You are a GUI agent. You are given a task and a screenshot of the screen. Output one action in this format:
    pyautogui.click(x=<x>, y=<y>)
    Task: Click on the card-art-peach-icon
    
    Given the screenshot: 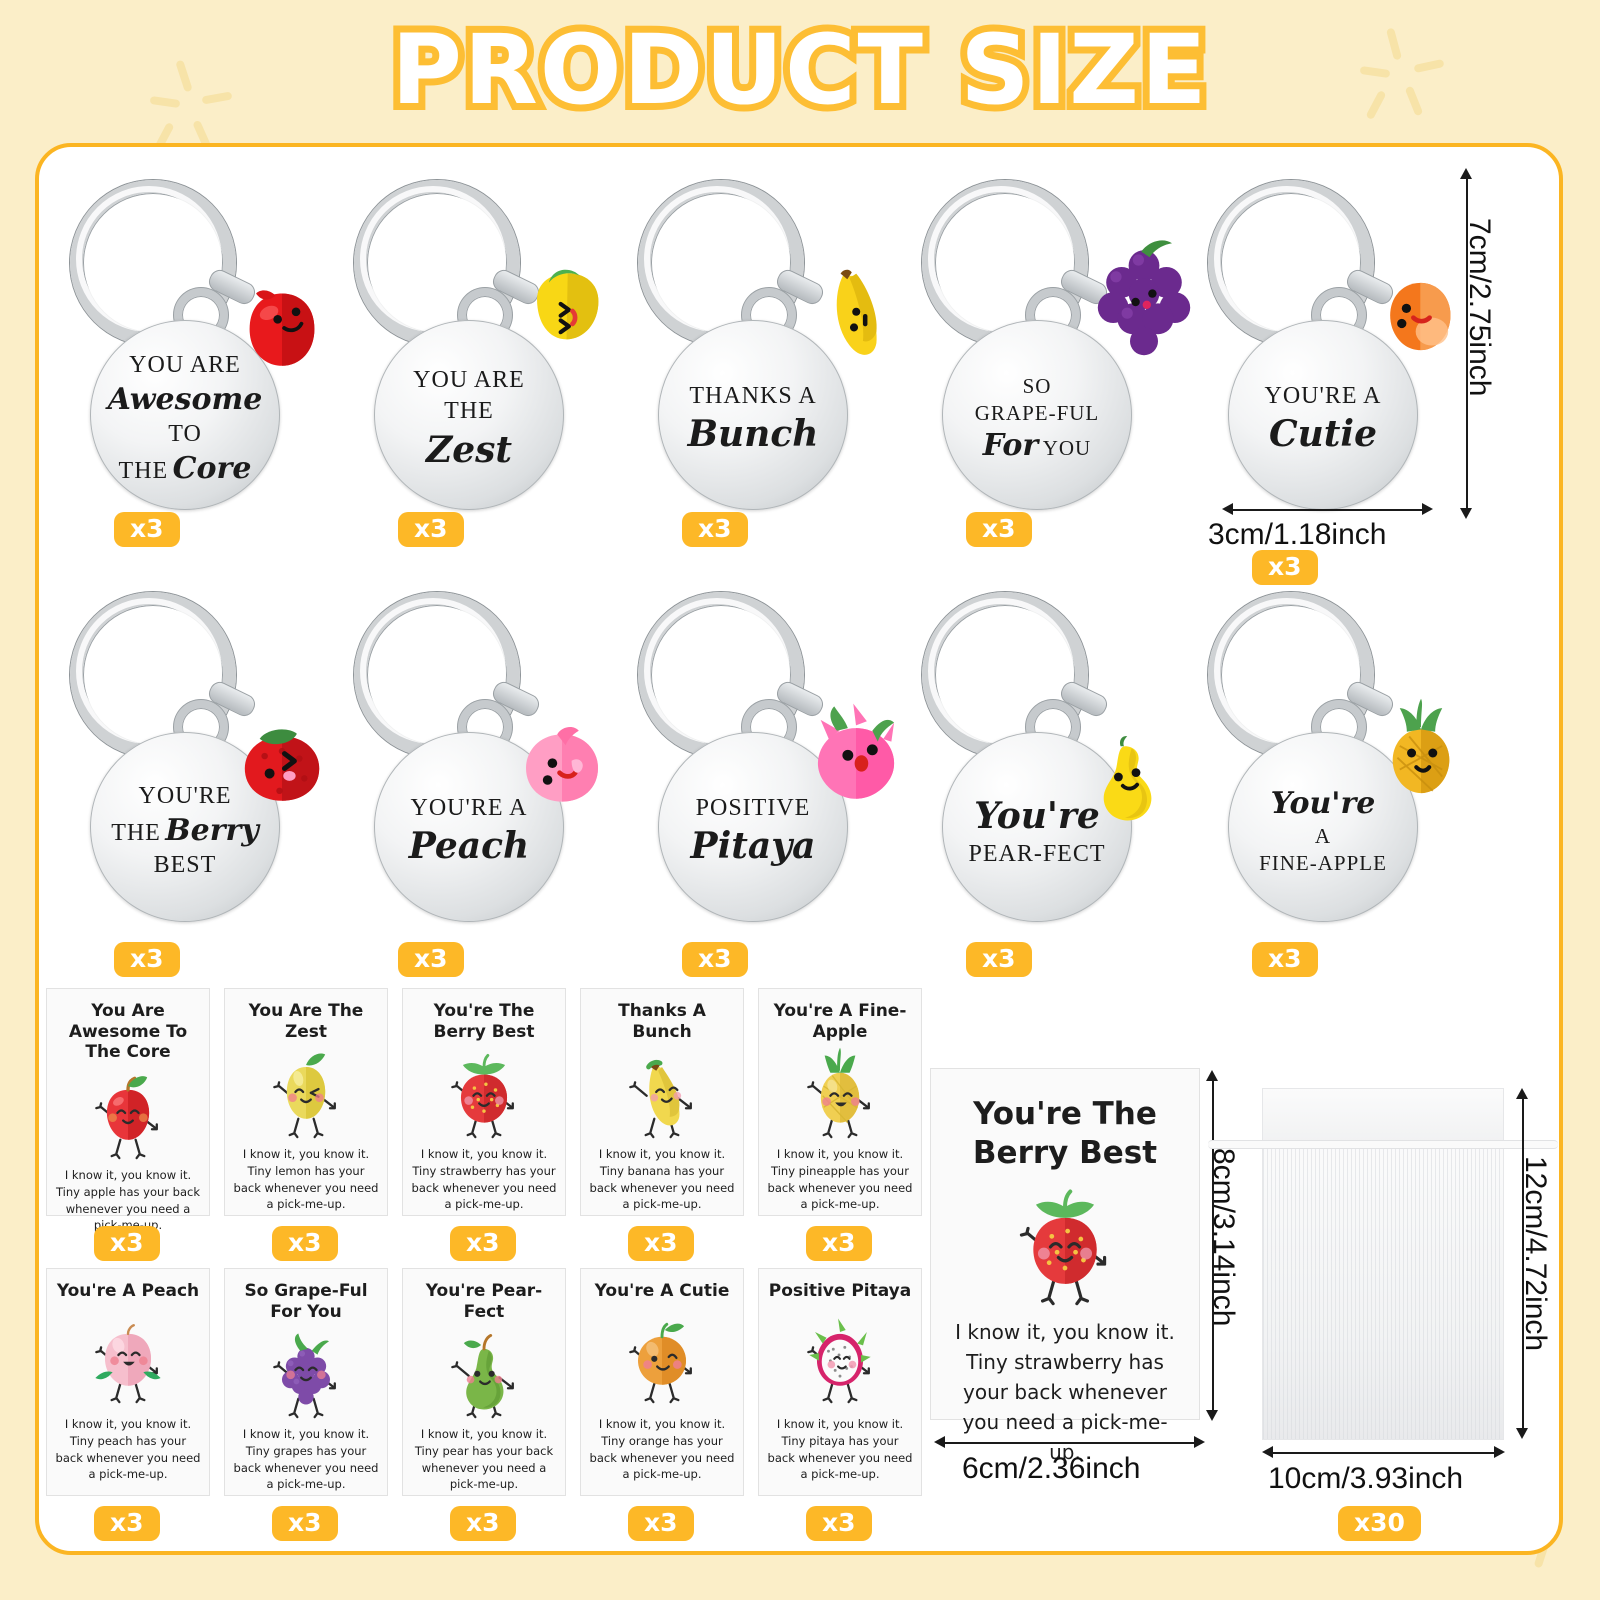 What is the action you would take?
    pyautogui.click(x=128, y=1359)
    